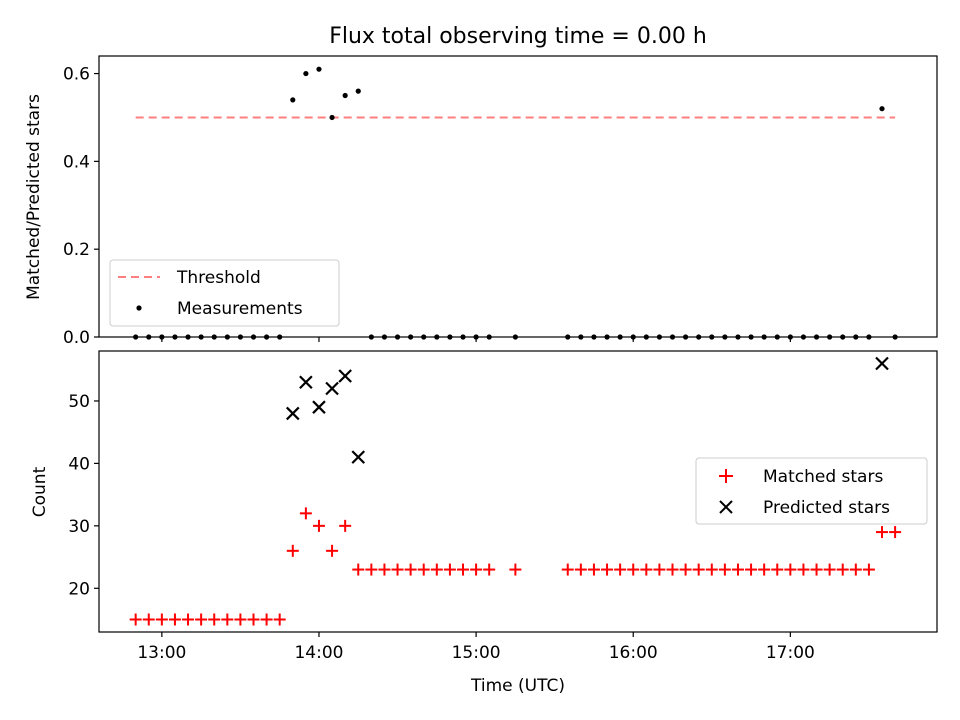  What do you see at coordinates (76, 250) in the screenshot?
I see `y-tick-label: 0.2` at bounding box center [76, 250].